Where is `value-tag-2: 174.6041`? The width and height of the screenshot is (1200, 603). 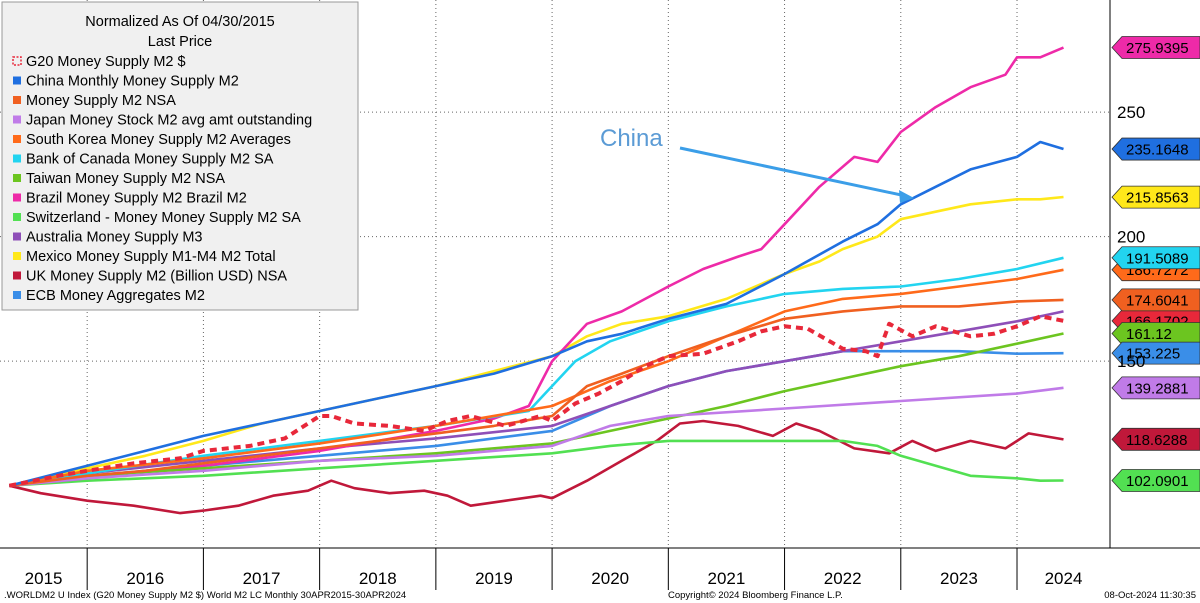 value-tag-2: 174.6041 is located at coordinates (1155, 300).